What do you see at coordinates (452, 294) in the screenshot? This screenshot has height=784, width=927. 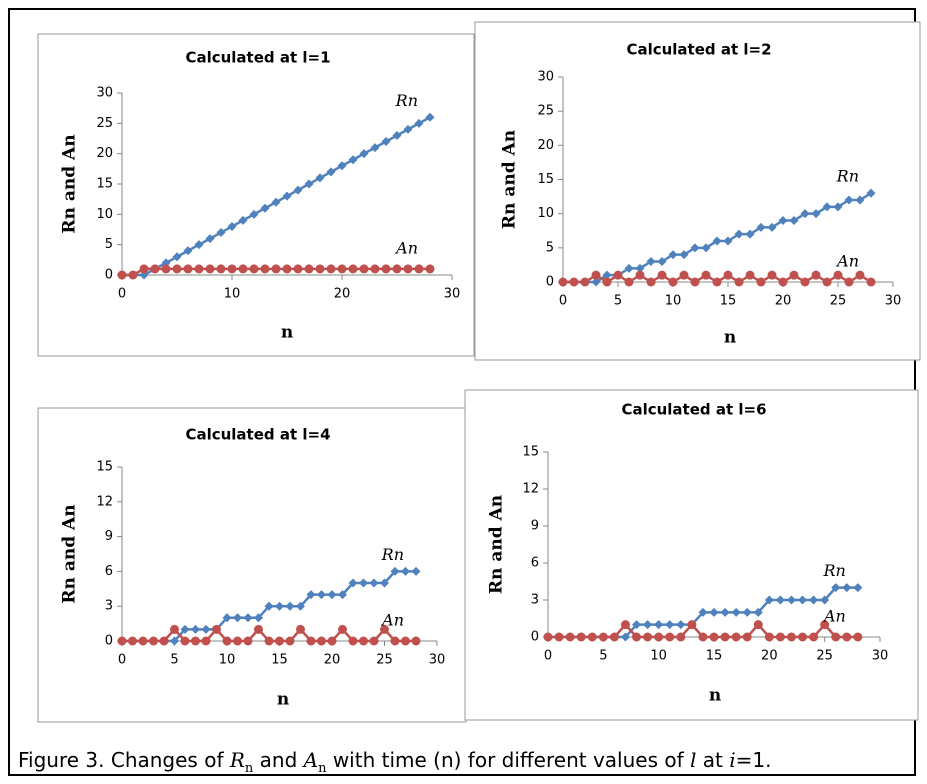 I see `x-tick-label: 30` at bounding box center [452, 294].